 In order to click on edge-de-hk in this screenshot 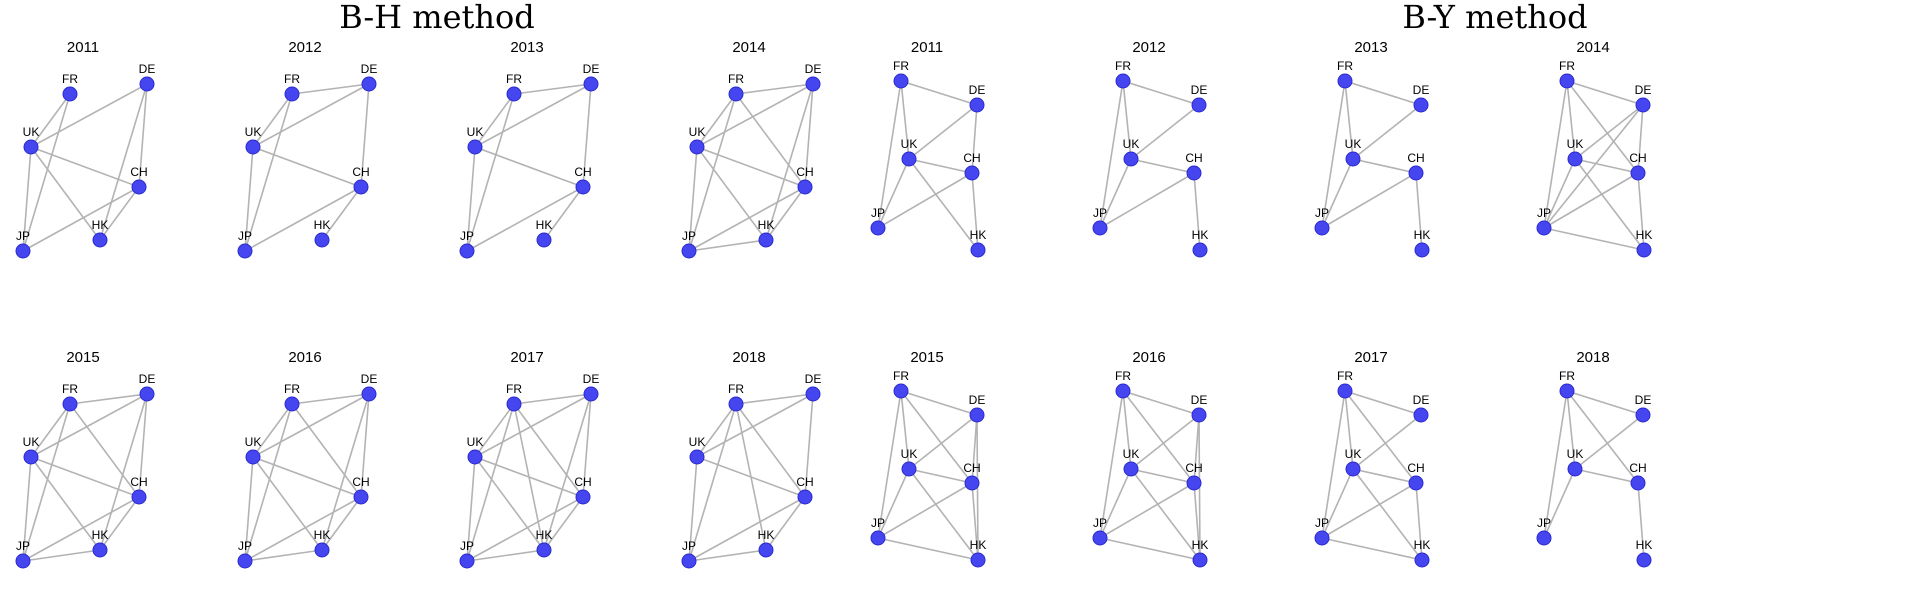, I will do `click(123, 162)`.